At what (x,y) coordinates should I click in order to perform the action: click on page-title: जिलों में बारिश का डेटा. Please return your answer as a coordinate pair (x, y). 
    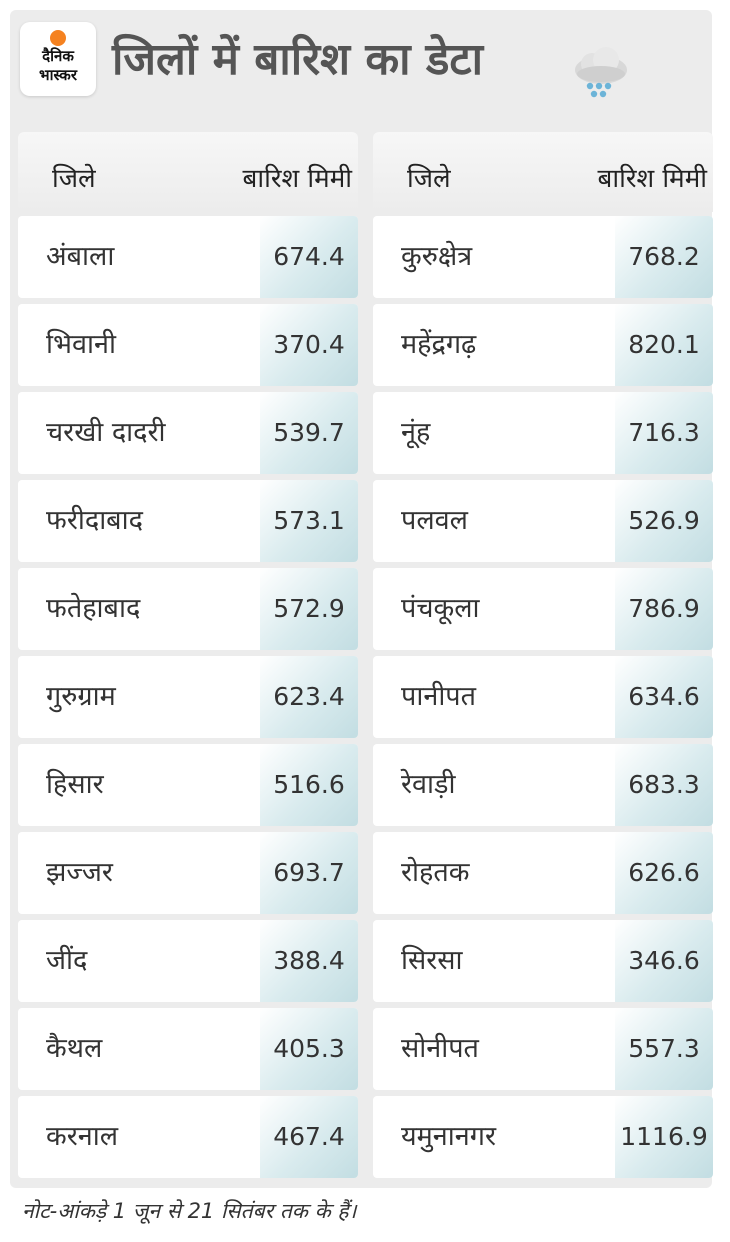
    Looking at the image, I should click on (297, 59).